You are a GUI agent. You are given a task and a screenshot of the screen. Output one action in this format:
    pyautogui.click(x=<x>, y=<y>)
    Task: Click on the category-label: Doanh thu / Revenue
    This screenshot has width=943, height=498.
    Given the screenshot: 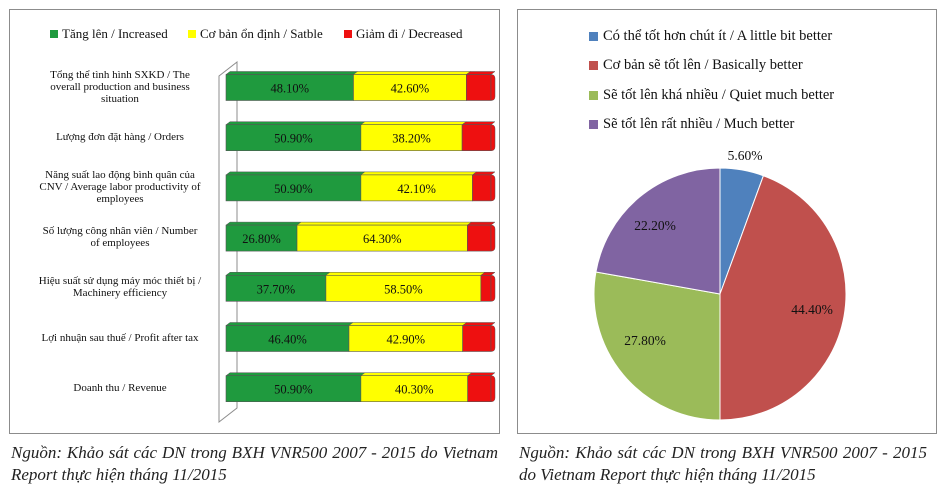 What is the action you would take?
    pyautogui.click(x=120, y=388)
    